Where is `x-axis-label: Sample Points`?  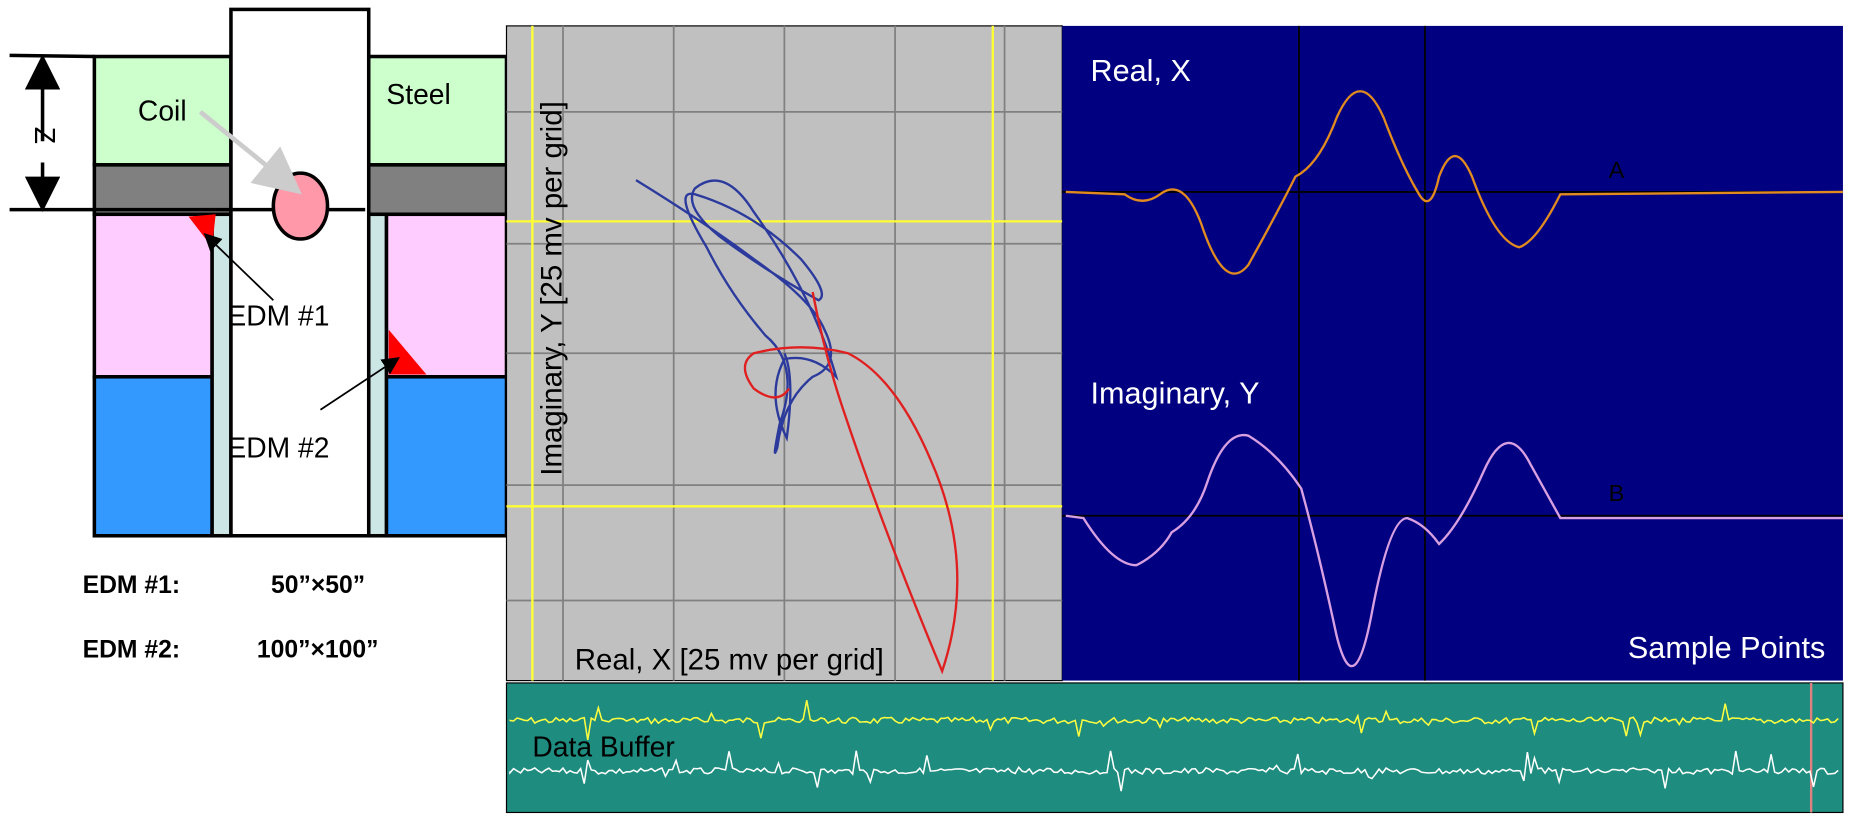
x-axis-label: Sample Points is located at coordinates (1726, 648).